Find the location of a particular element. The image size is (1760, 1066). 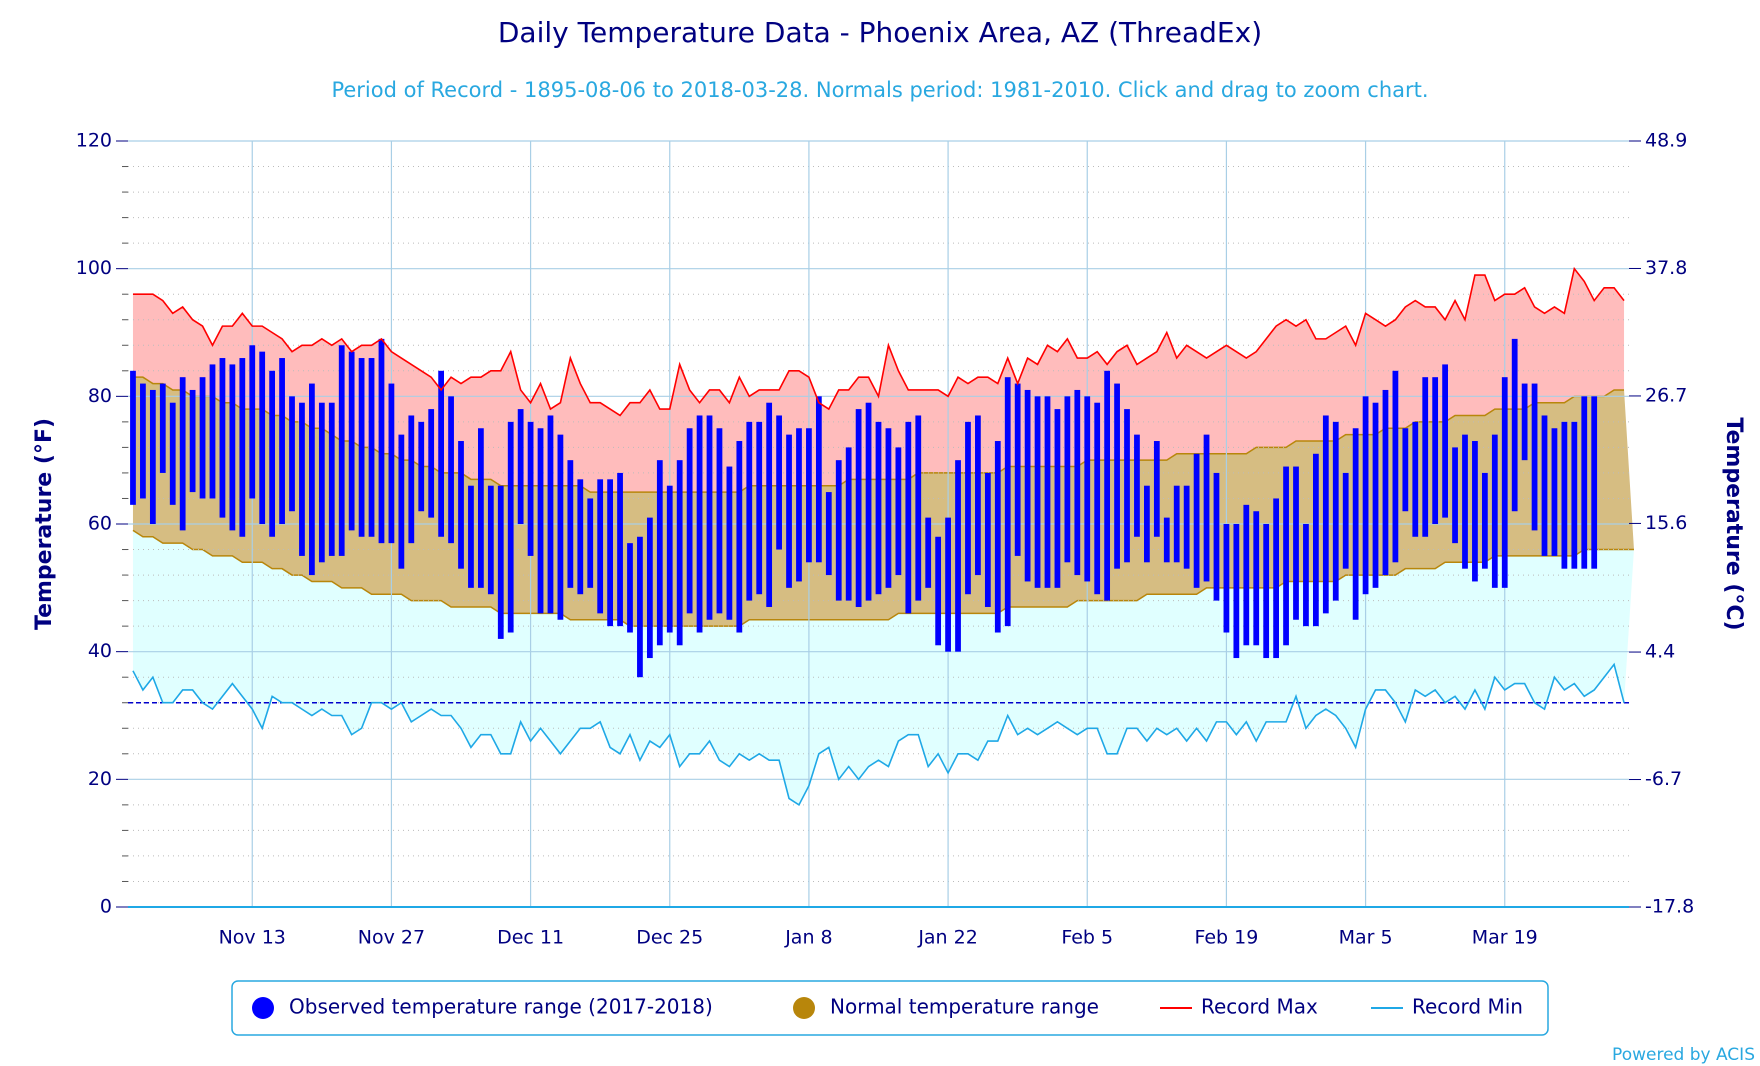

legend-label: Record Min is located at coordinates (1467, 1007).